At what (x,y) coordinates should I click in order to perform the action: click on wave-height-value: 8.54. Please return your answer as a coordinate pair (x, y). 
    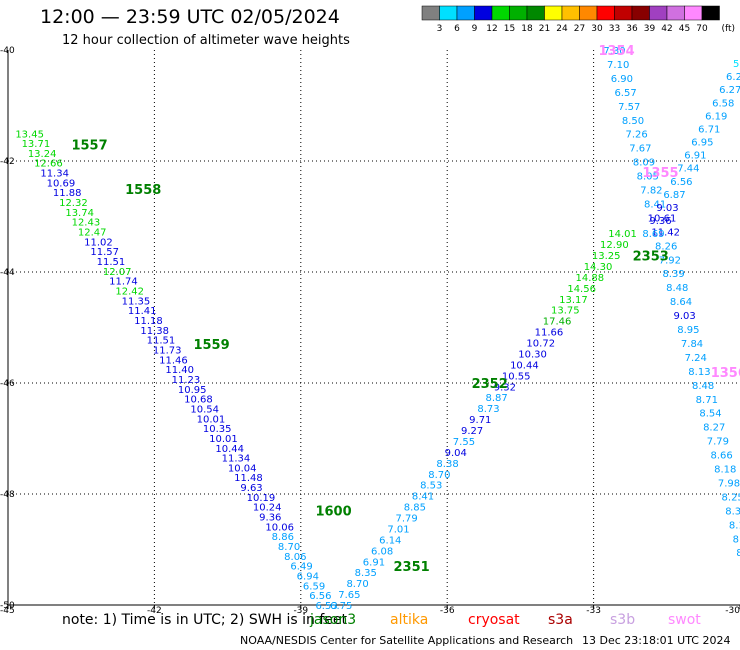
    Looking at the image, I should click on (710, 414).